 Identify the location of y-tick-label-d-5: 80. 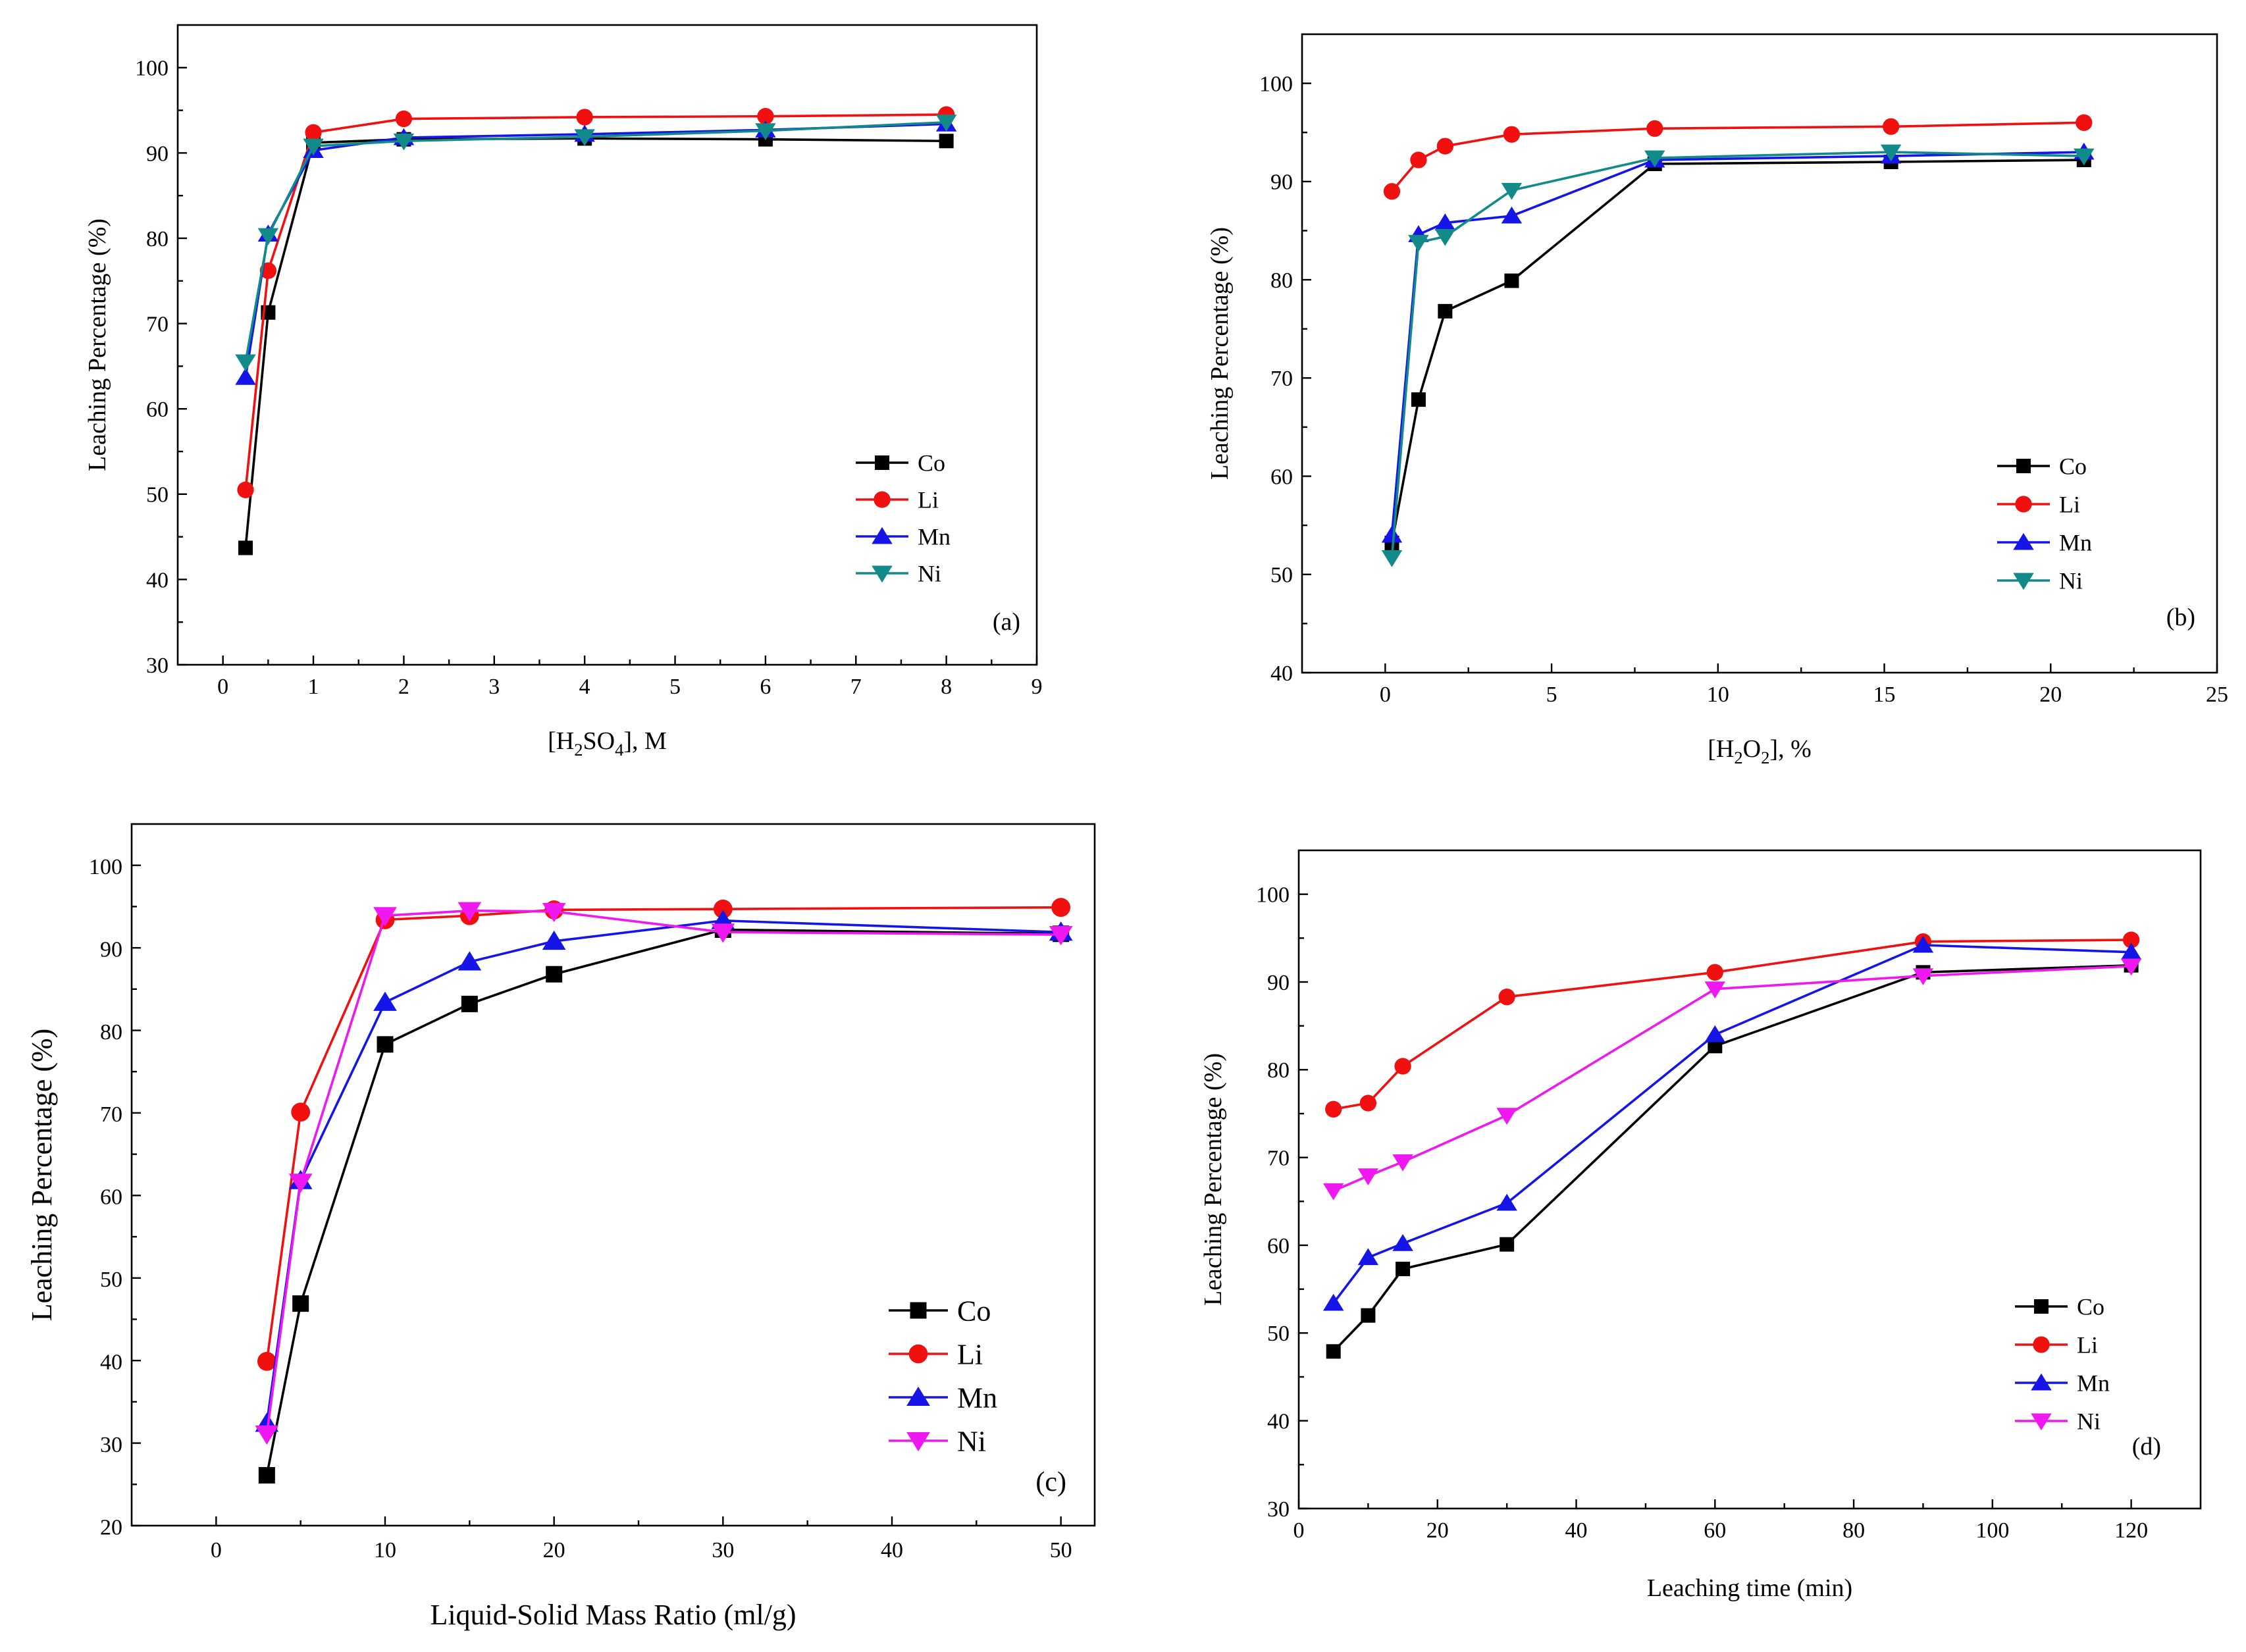
(1278, 1070).